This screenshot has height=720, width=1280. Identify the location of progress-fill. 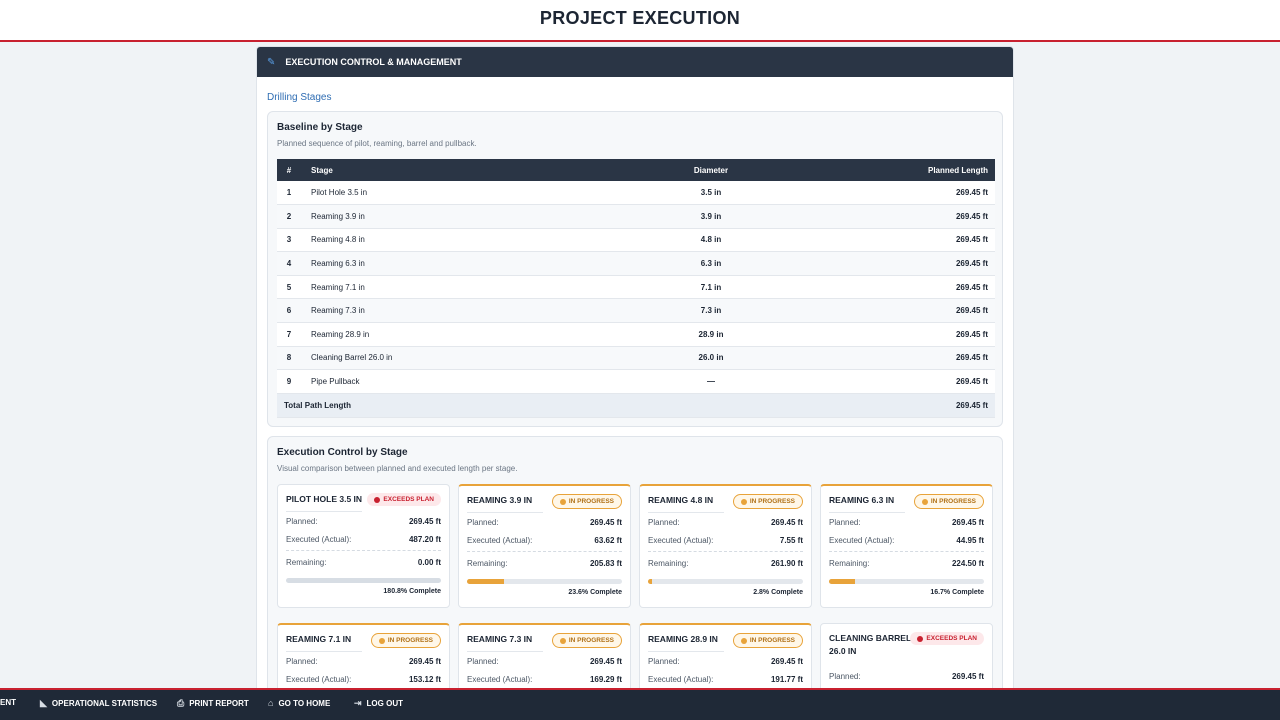
(485, 581).